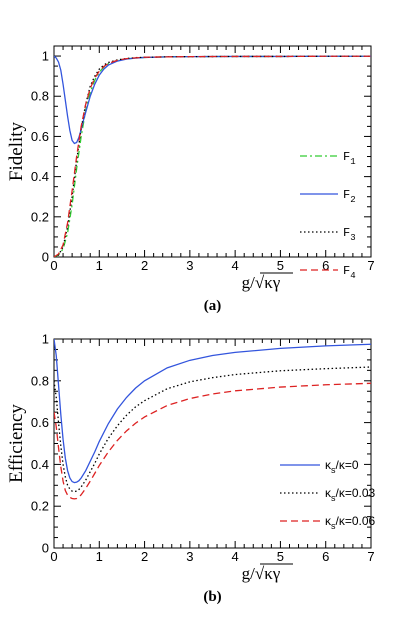 The height and width of the screenshot is (617, 409). What do you see at coordinates (349, 272) in the screenshot?
I see `legend-label-4: F4` at bounding box center [349, 272].